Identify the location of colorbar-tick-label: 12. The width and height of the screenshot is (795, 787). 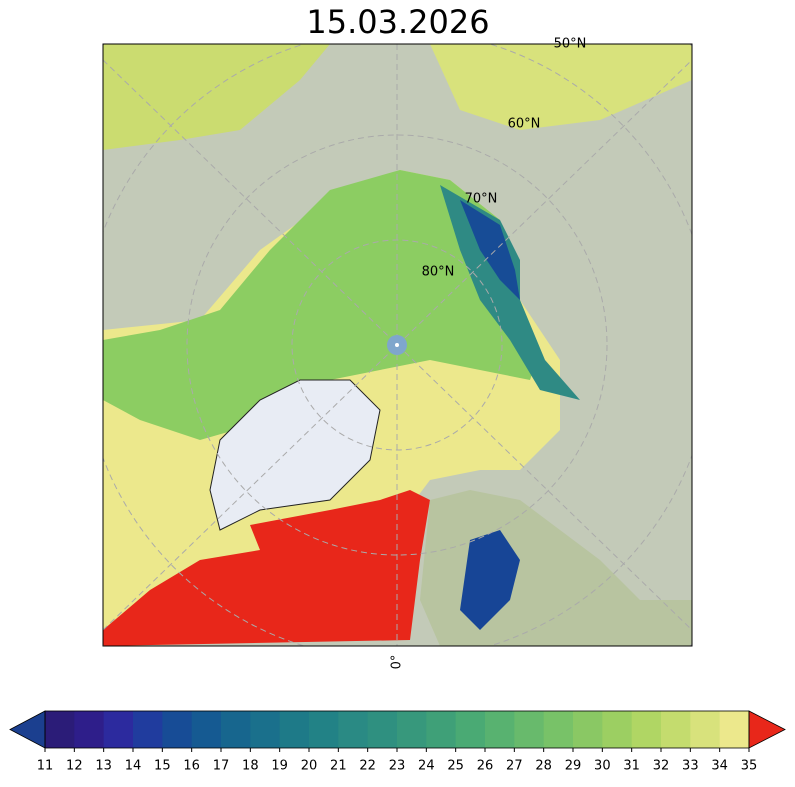
(74, 766).